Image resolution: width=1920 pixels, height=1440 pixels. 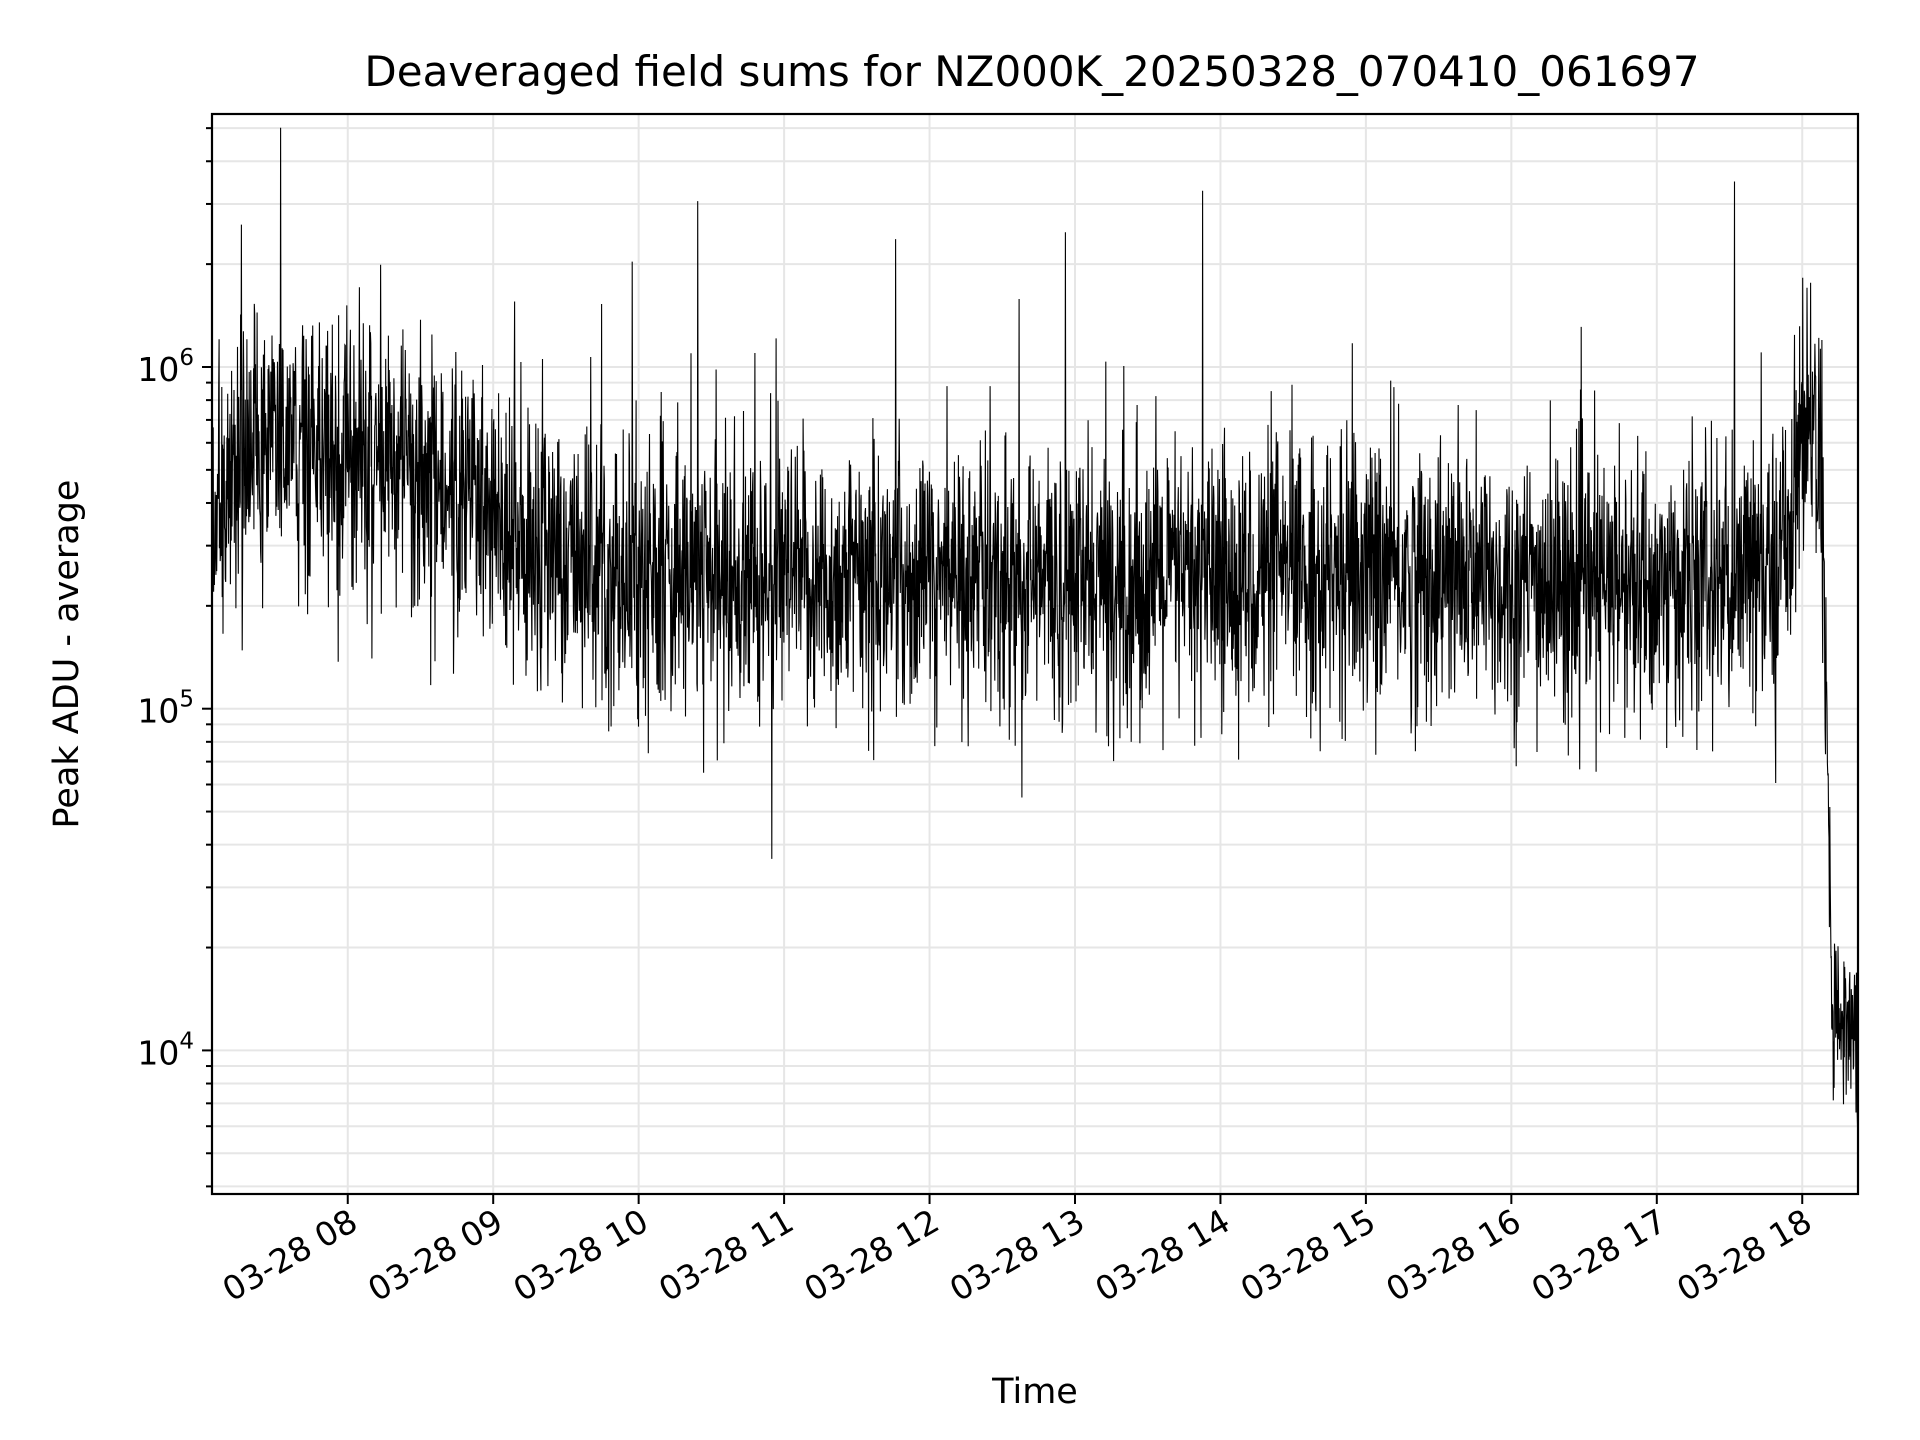 I want to click on x-tick-label: 03-28 16, so click(x=1453, y=1255).